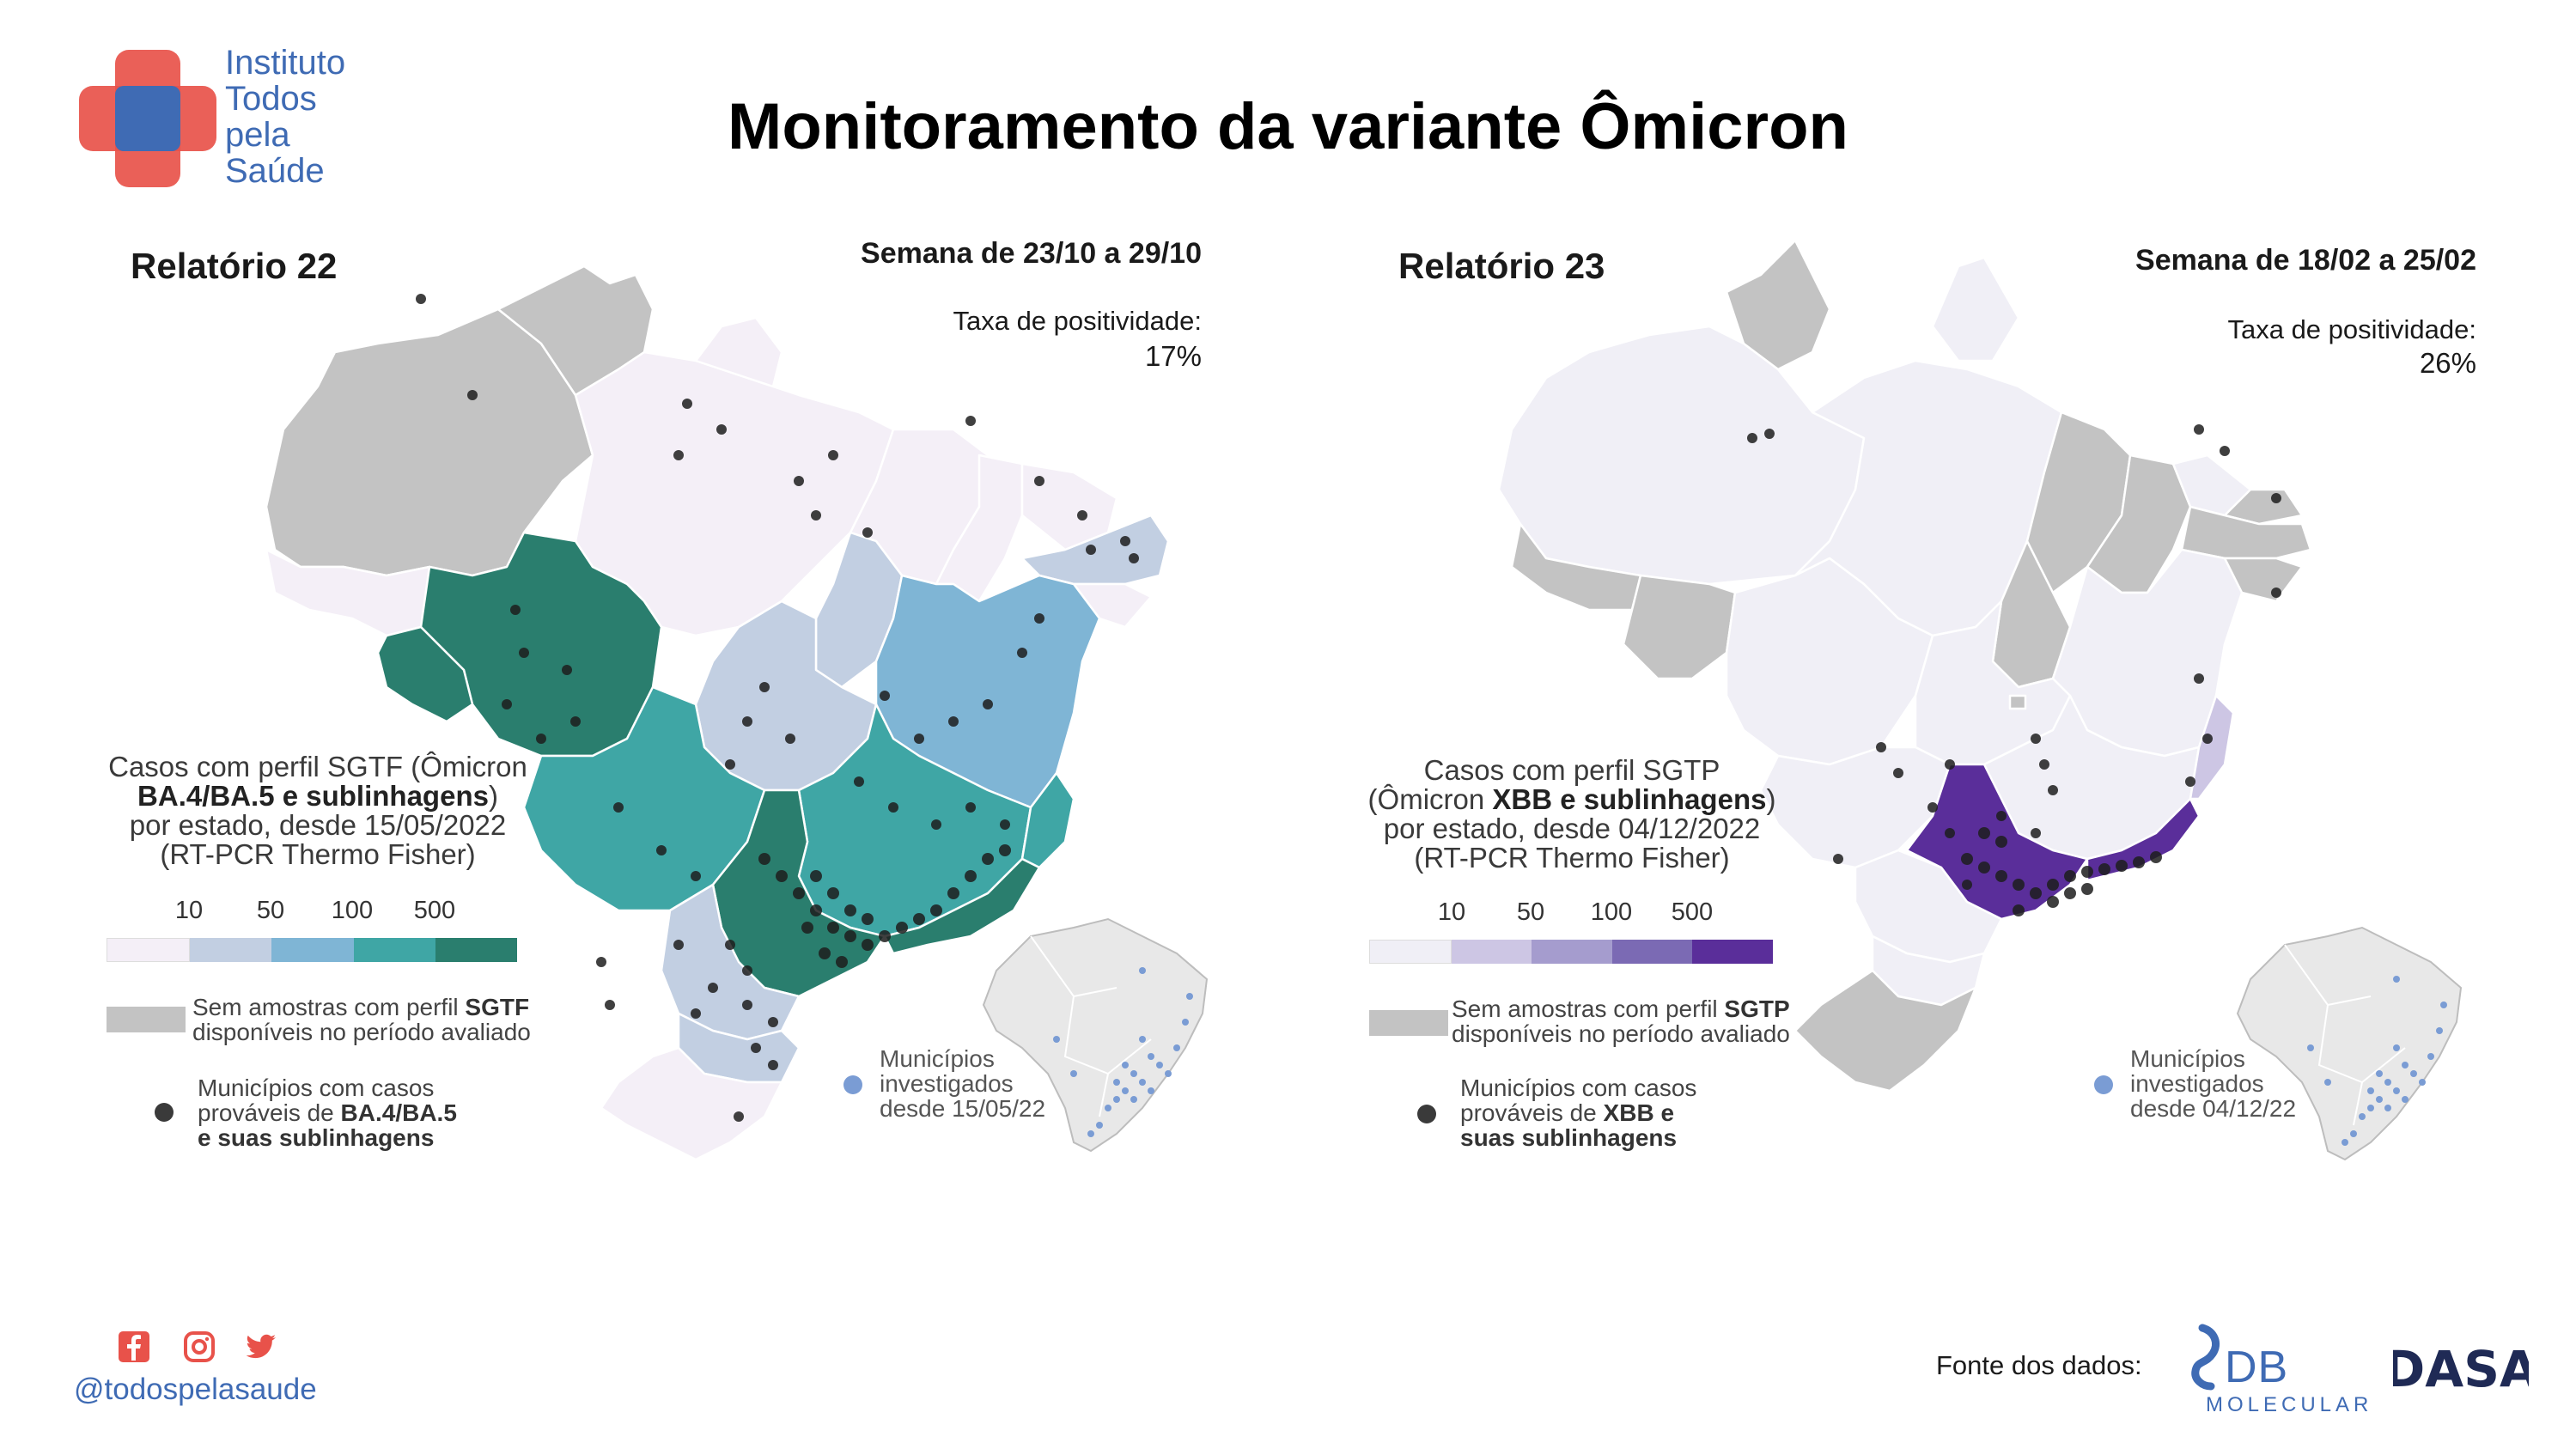 The image size is (2576, 1449). What do you see at coordinates (493, 796) in the screenshot?
I see `legend-paren: )` at bounding box center [493, 796].